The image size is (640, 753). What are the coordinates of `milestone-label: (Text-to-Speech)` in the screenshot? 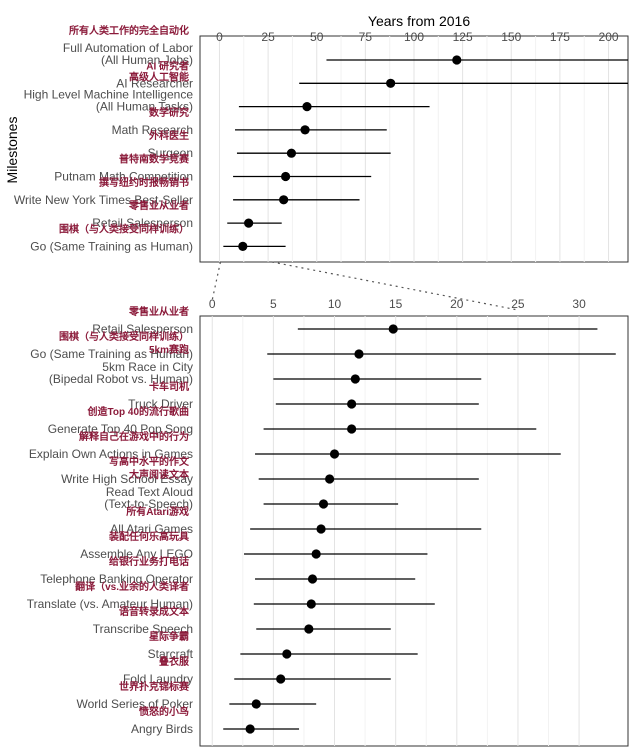 It's located at (148, 504).